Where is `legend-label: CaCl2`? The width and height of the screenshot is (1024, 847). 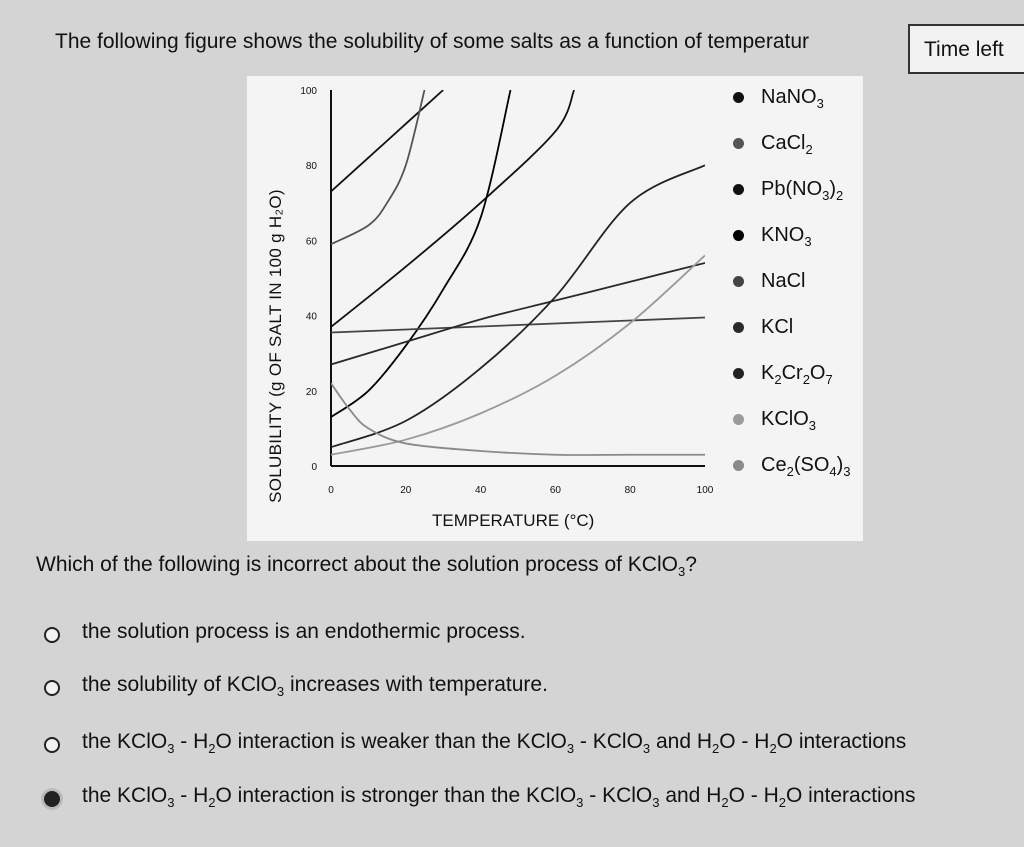 legend-label: CaCl2 is located at coordinates (787, 144).